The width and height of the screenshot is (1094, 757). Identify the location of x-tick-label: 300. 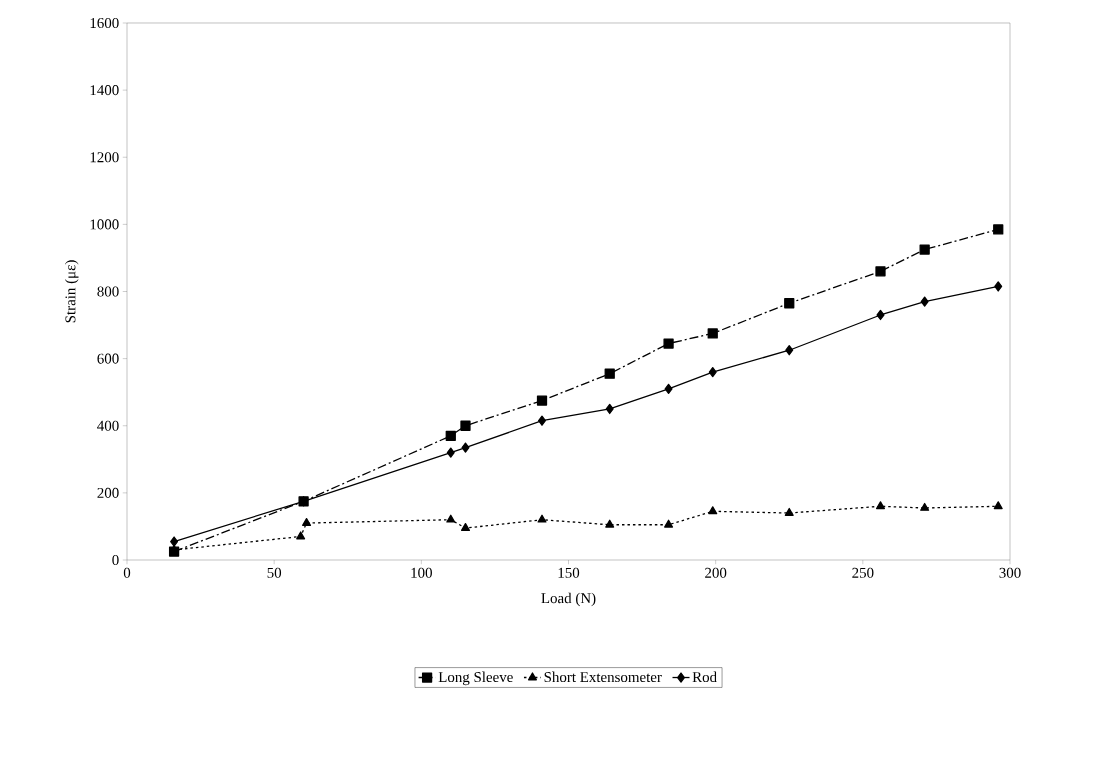
(1010, 572).